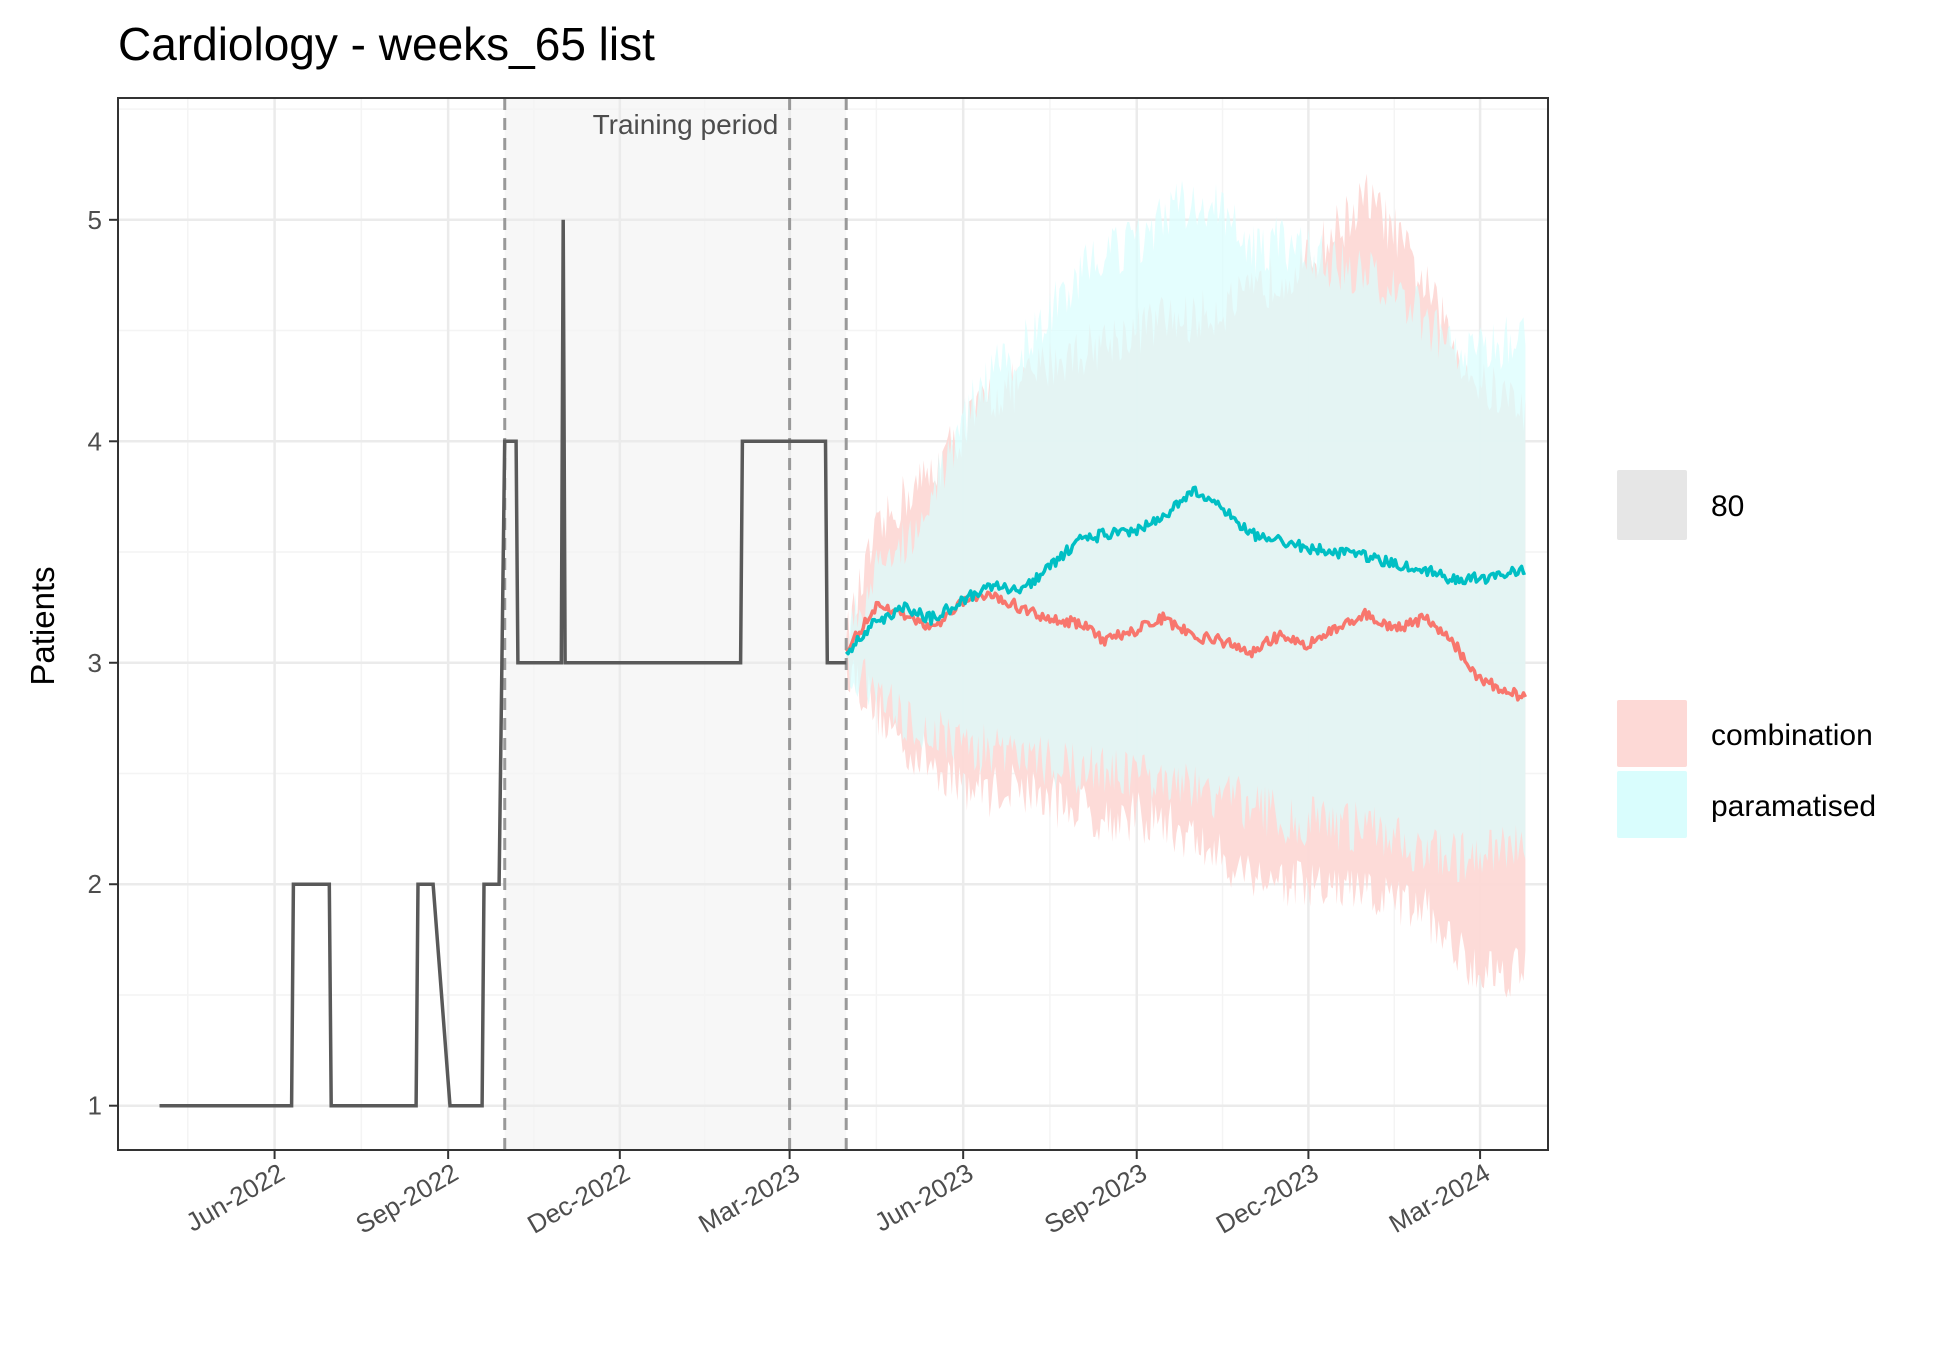 The width and height of the screenshot is (1950, 1349). Describe the element at coordinates (1793, 806) in the screenshot. I see `legend-label-paramatised: paramatised` at that location.